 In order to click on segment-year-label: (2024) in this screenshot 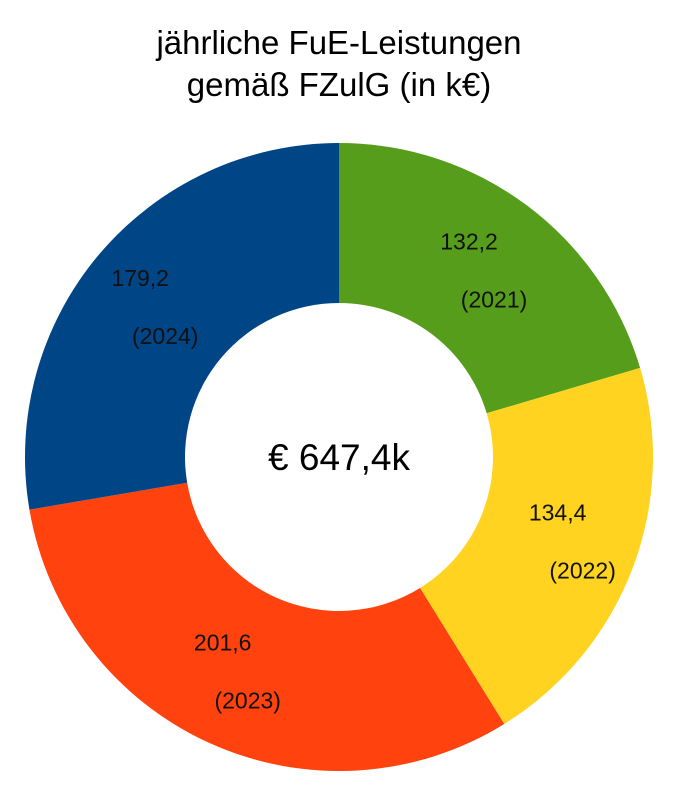, I will do `click(165, 336)`.